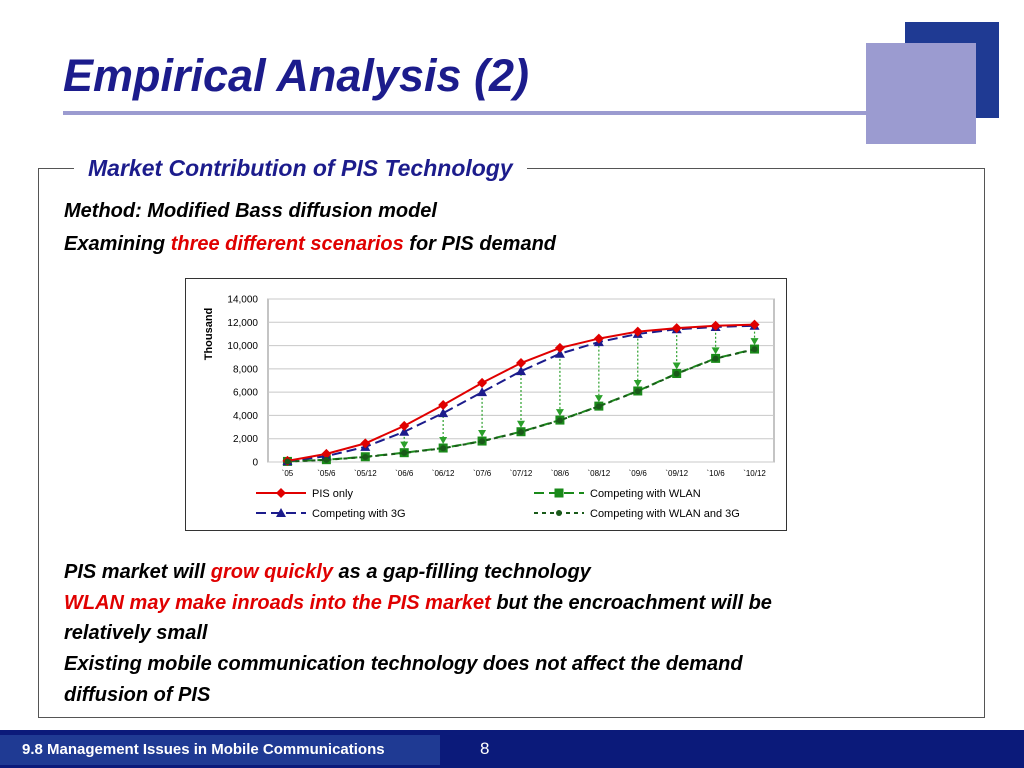 The width and height of the screenshot is (1024, 768). What do you see at coordinates (521, 473) in the screenshot?
I see `x-tick-label: `07/12` at bounding box center [521, 473].